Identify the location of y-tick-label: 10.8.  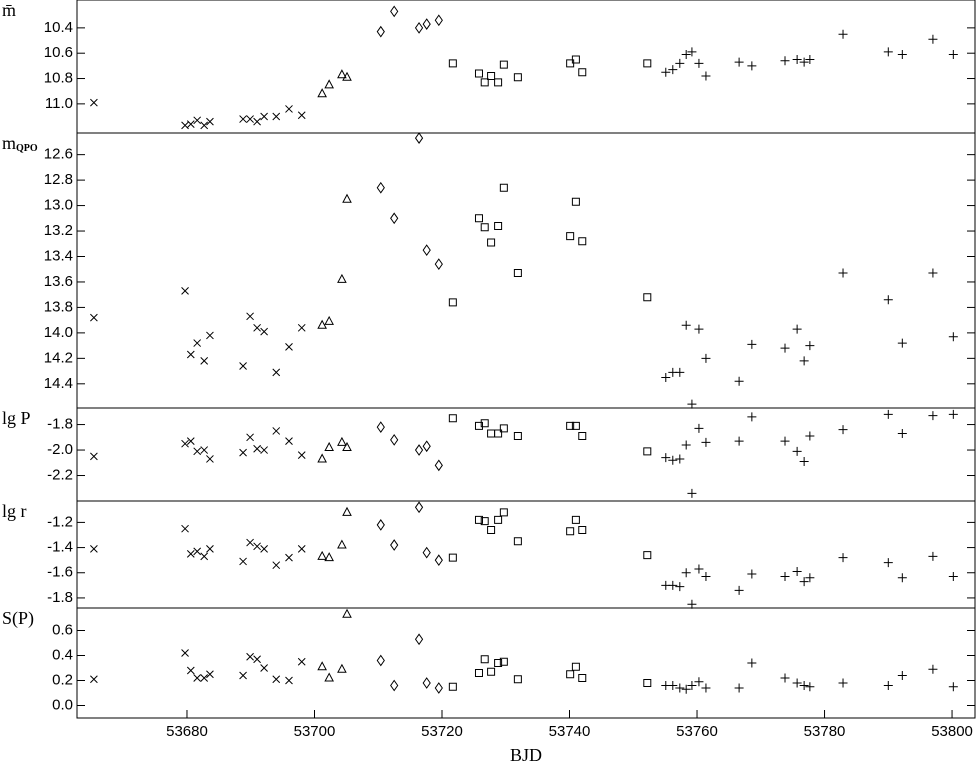
(58, 78).